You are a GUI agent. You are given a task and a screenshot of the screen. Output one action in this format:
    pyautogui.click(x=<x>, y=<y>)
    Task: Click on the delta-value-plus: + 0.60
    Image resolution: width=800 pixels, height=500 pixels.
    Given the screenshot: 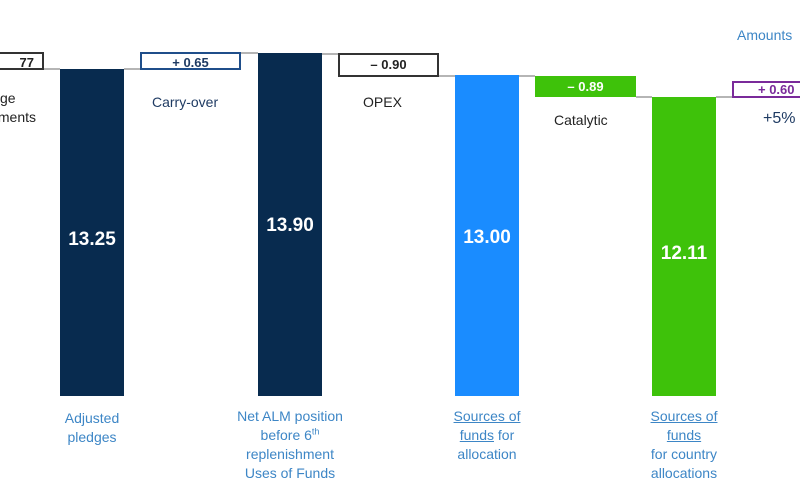 What is the action you would take?
    pyautogui.click(x=776, y=89)
    